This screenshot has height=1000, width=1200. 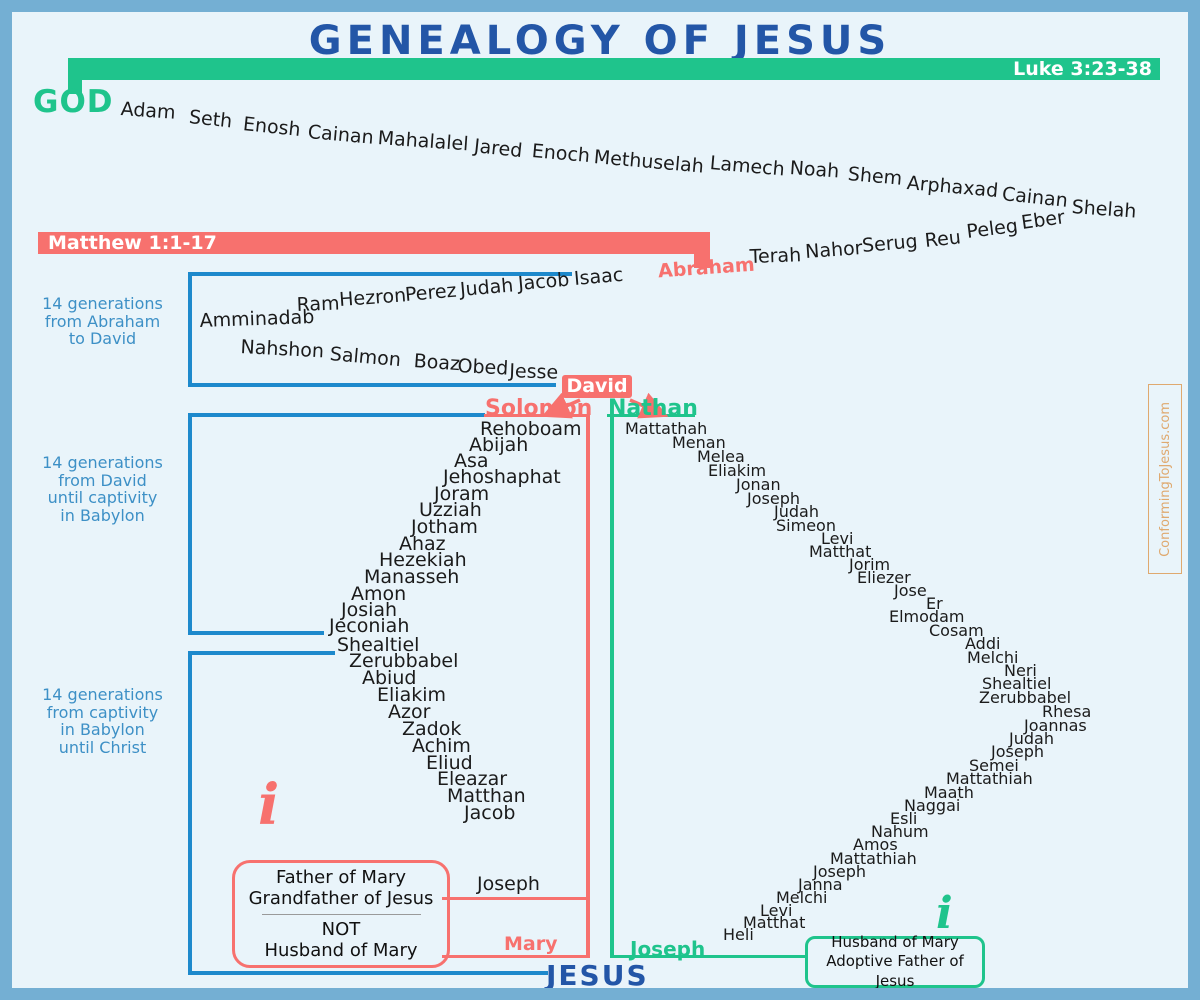 What do you see at coordinates (605, 405) in the screenshot?
I see `david-branch-arrows-icon` at bounding box center [605, 405].